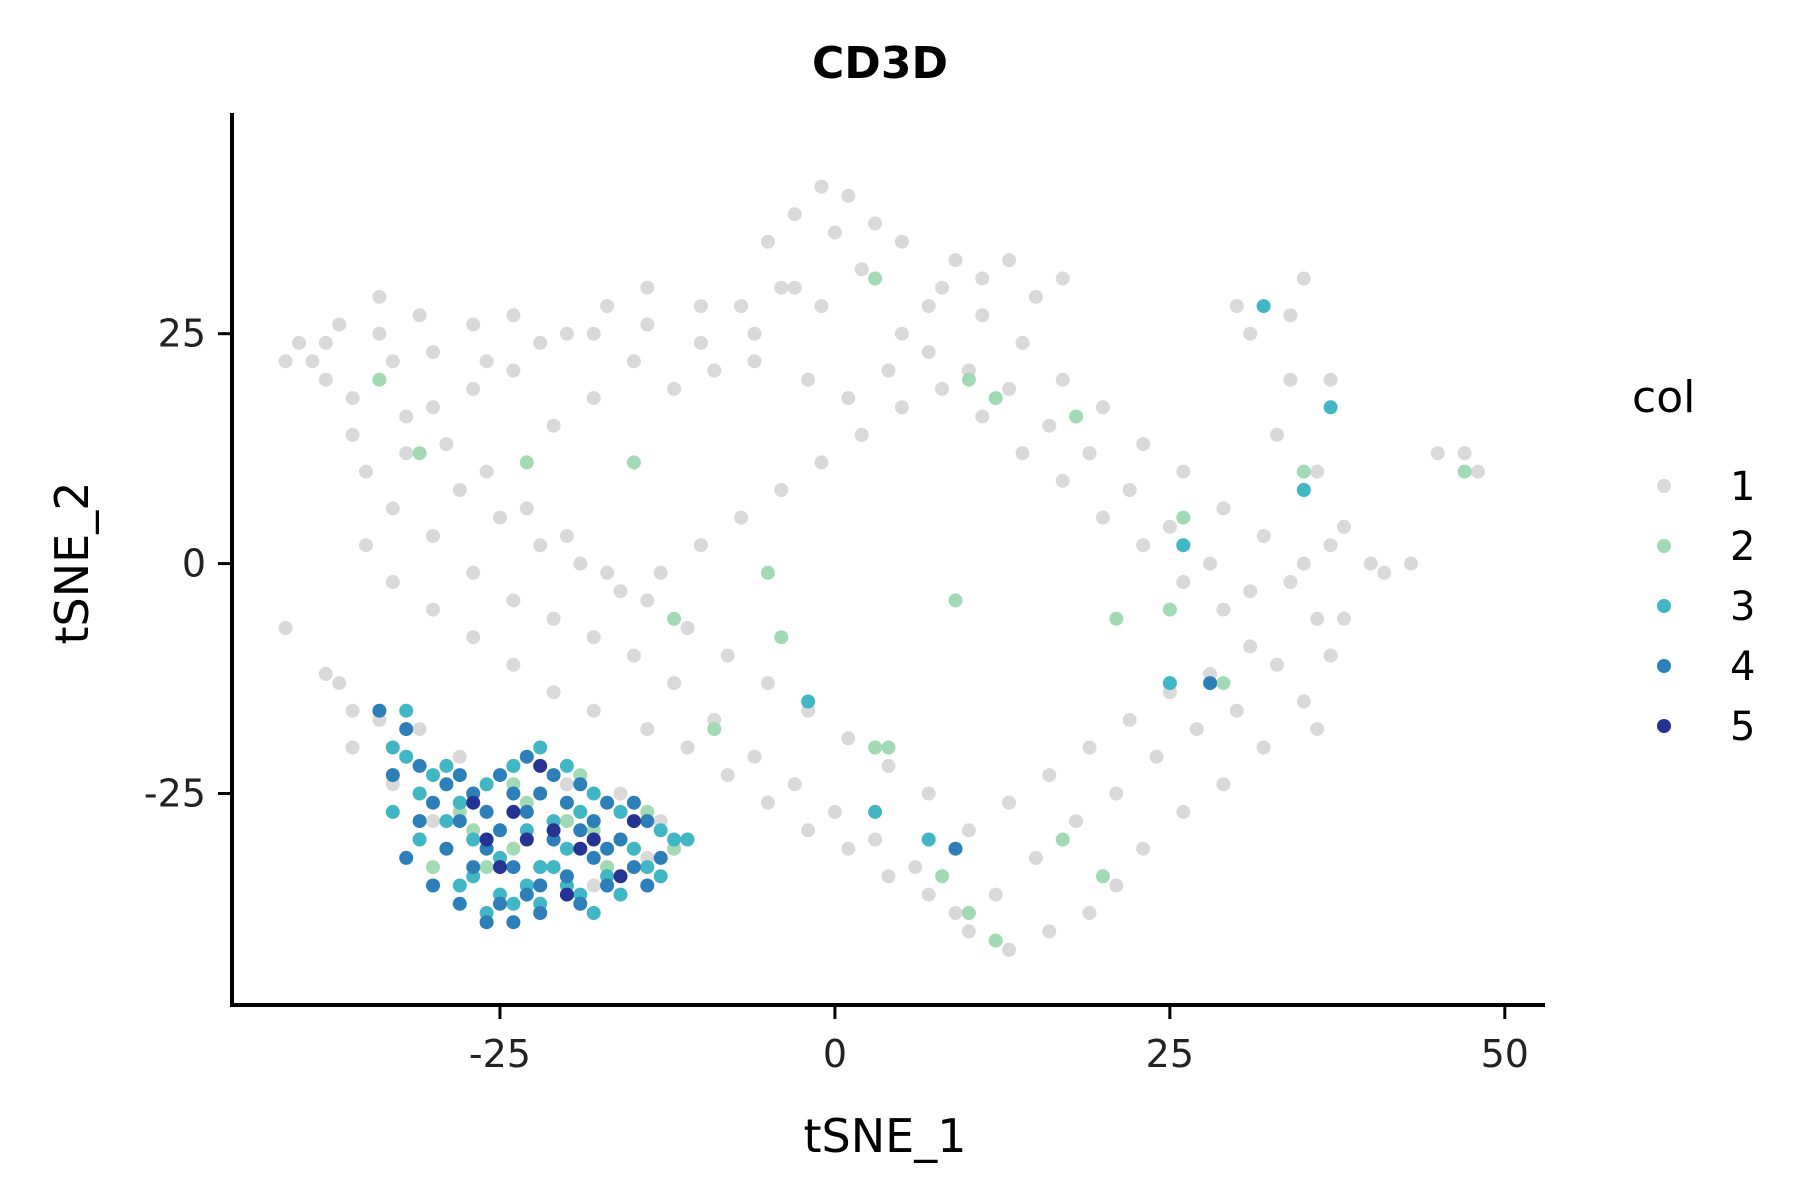 This screenshot has width=1800, height=1204. What do you see at coordinates (1663, 397) in the screenshot?
I see `legend-title: col` at bounding box center [1663, 397].